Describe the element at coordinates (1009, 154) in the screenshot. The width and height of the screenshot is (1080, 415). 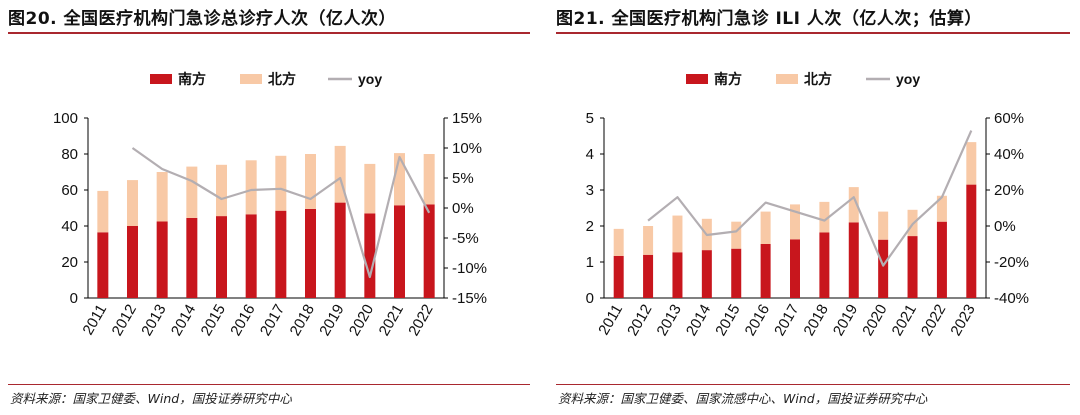
I see `y2-tick-label: 40%` at that location.